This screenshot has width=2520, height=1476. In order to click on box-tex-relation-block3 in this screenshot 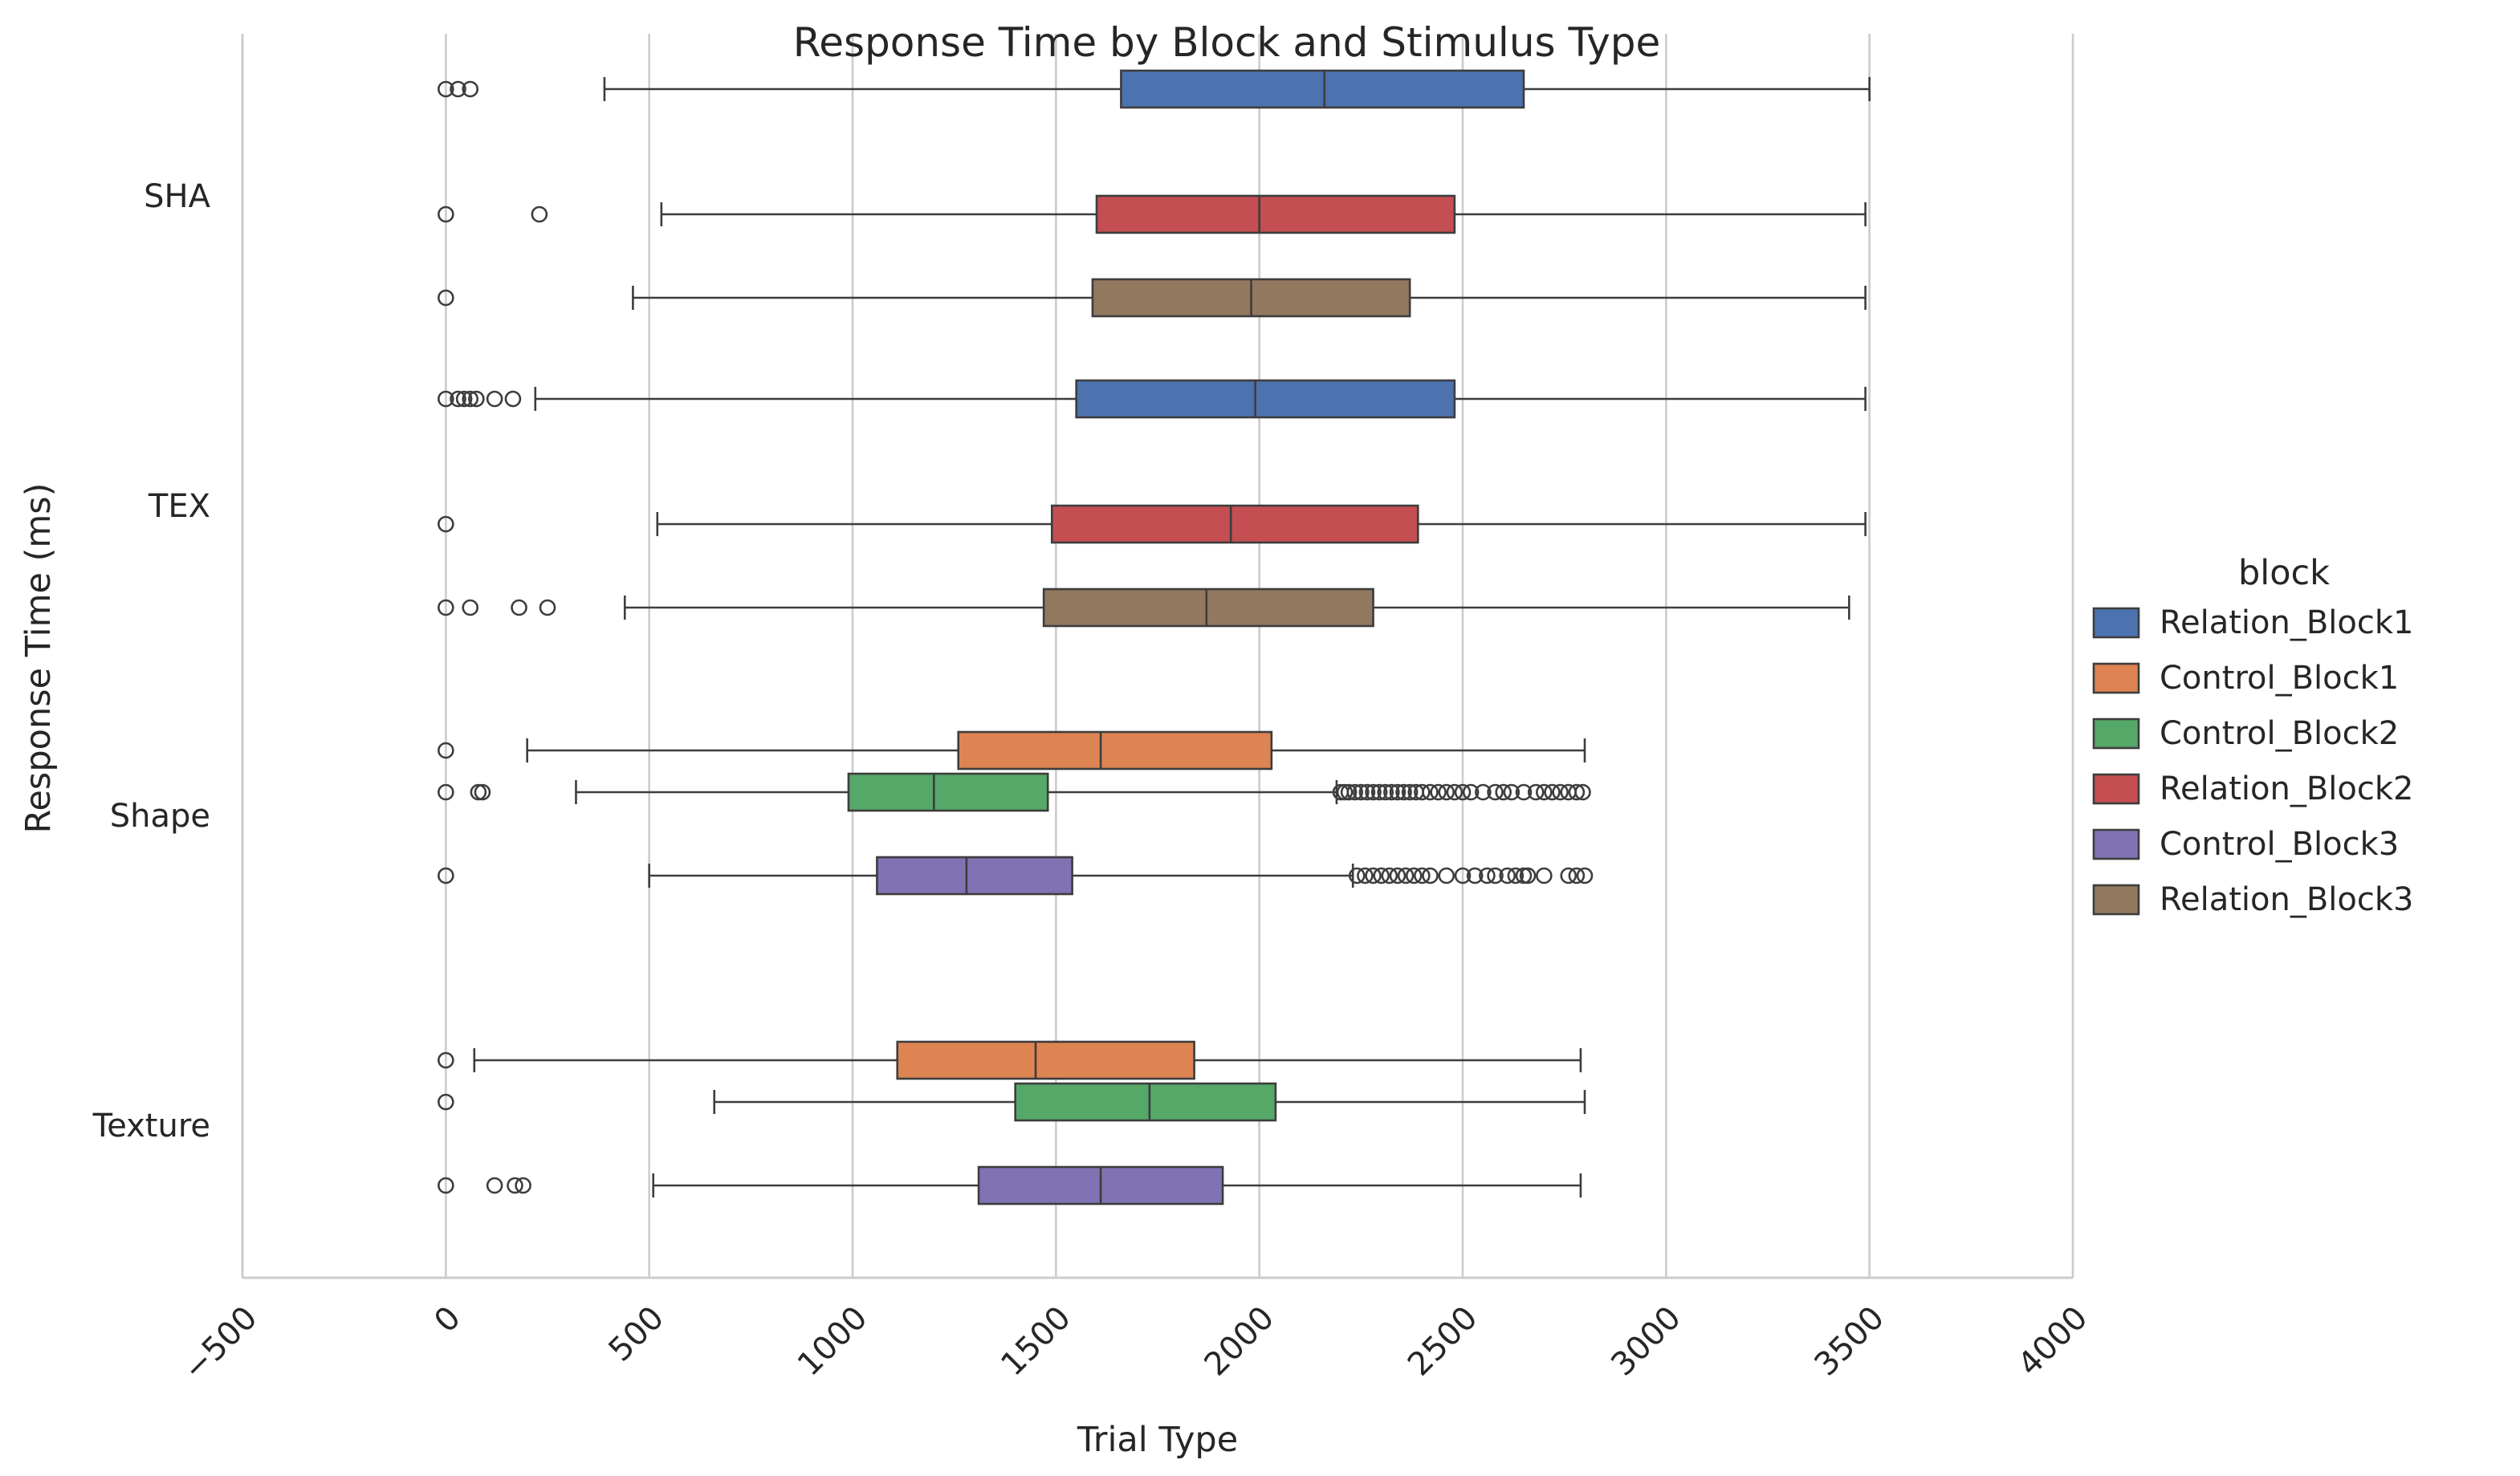, I will do `click(1144, 608)`.